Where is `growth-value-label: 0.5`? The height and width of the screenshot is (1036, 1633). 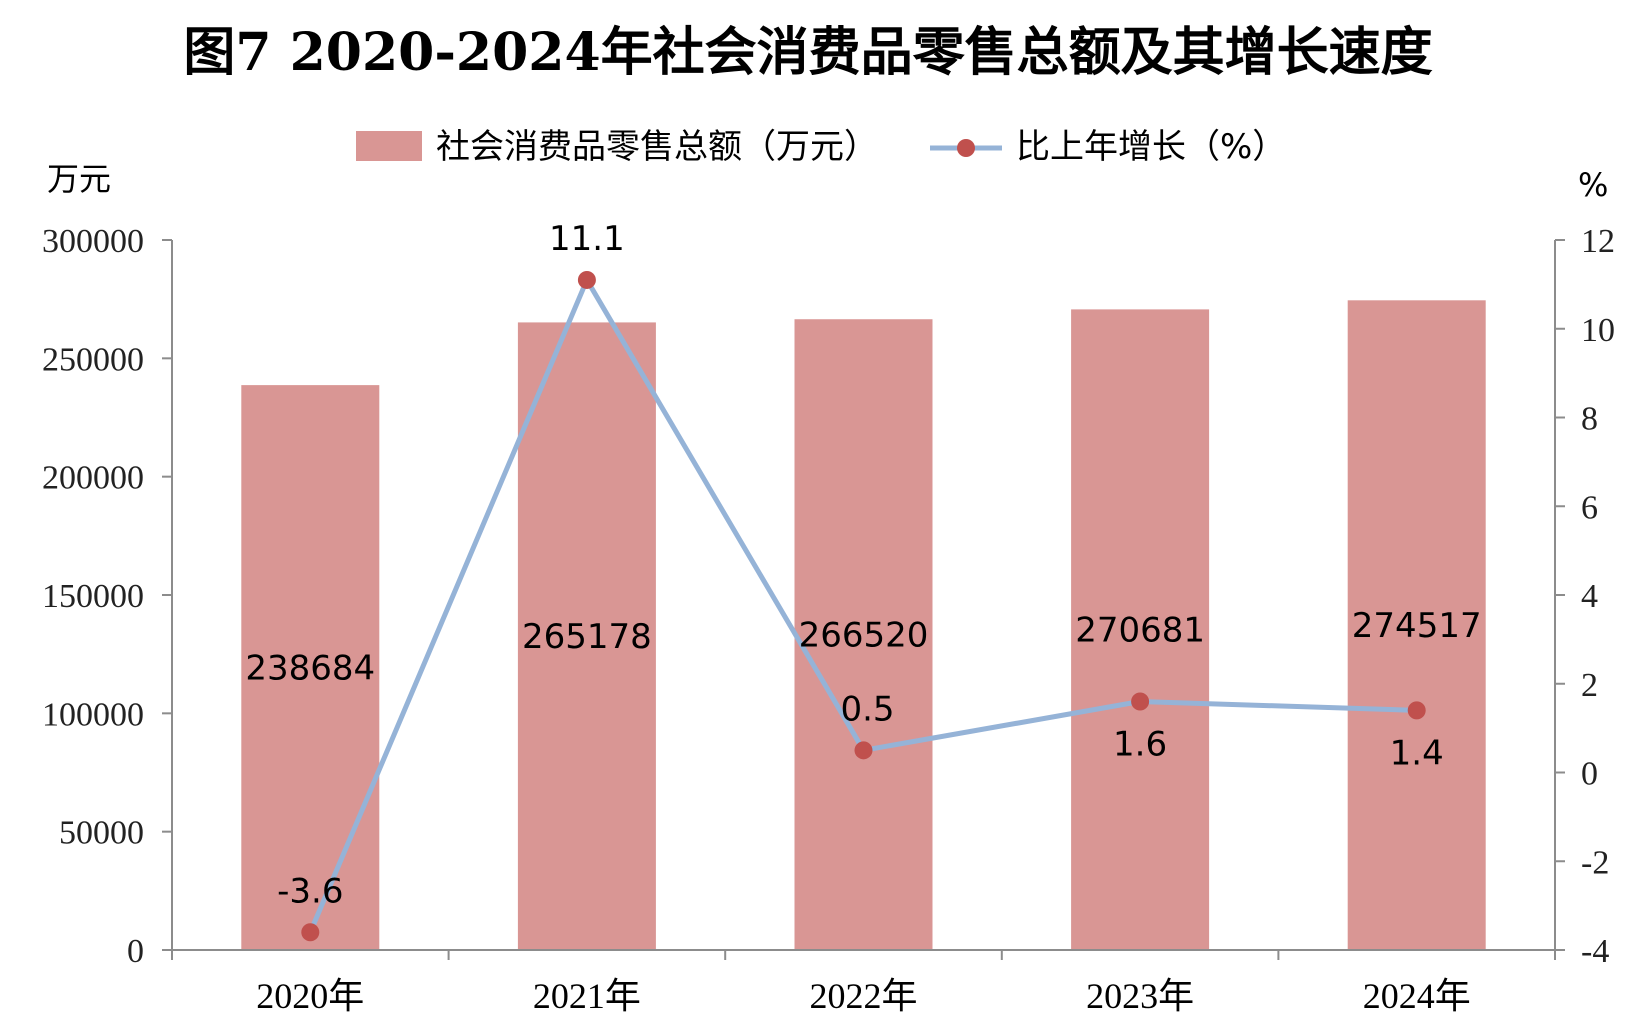
growth-value-label: 0.5 is located at coordinates (867, 709).